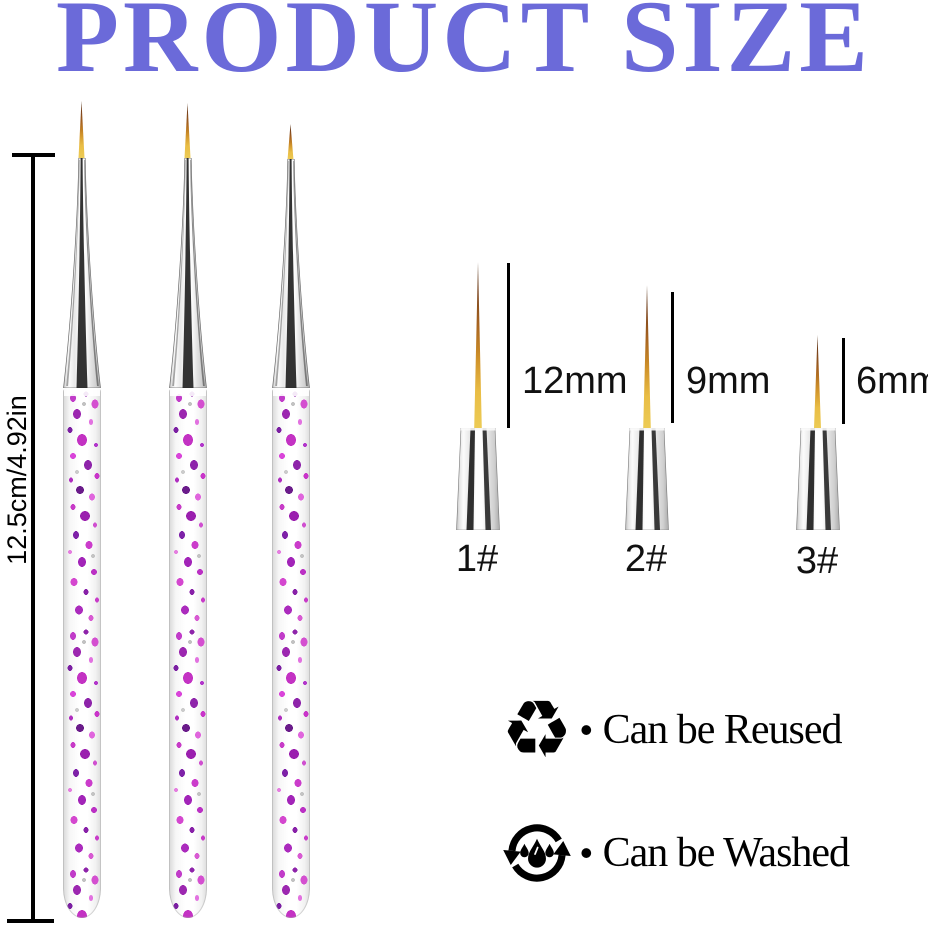 The height and width of the screenshot is (928, 928). Describe the element at coordinates (646, 559) in the screenshot. I see `brush-number-label-2: 2#` at that location.